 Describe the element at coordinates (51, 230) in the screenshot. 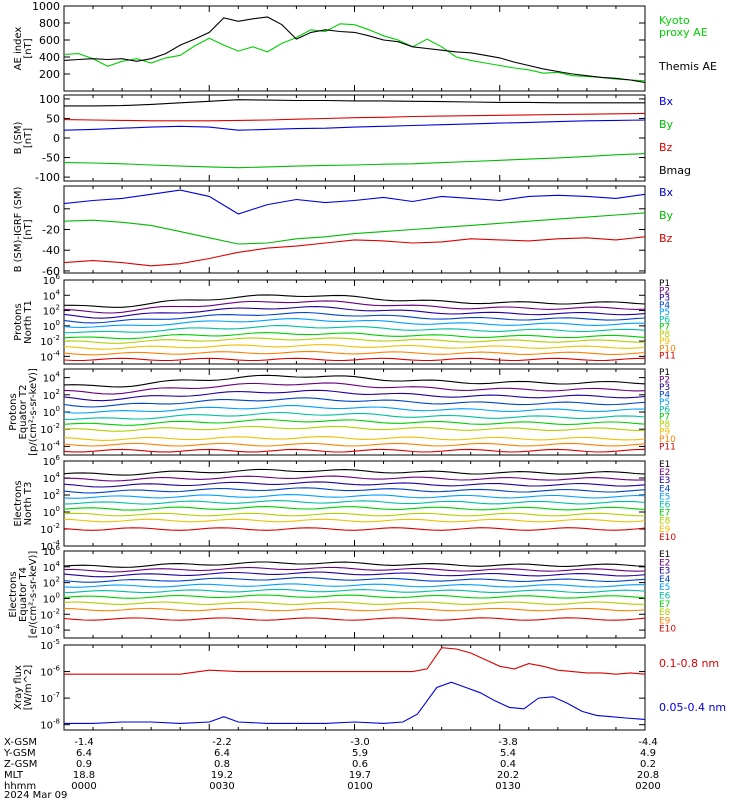

I see `y-tick-label: -20` at that location.